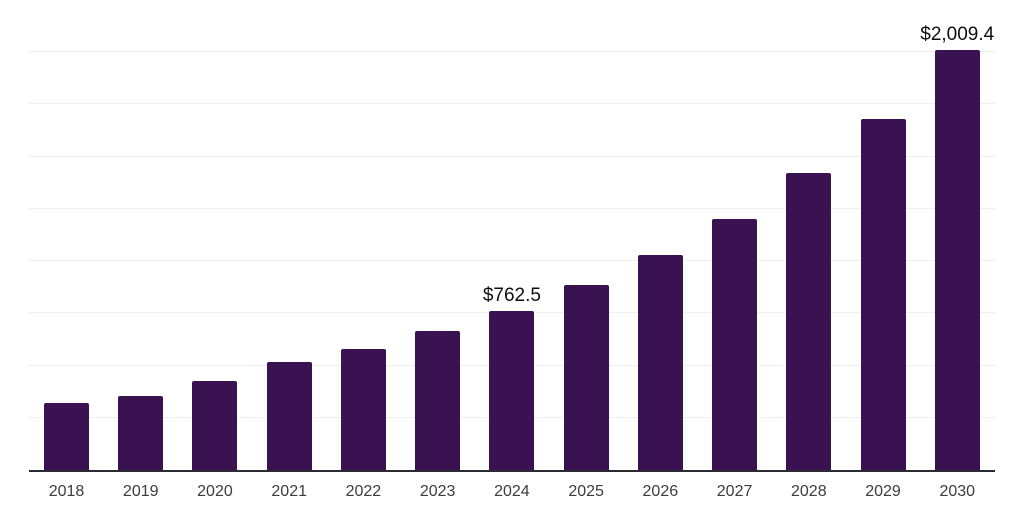 This screenshot has width=1024, height=512. Describe the element at coordinates (66, 491) in the screenshot. I see `x-tick-label-2018: 2018` at that location.